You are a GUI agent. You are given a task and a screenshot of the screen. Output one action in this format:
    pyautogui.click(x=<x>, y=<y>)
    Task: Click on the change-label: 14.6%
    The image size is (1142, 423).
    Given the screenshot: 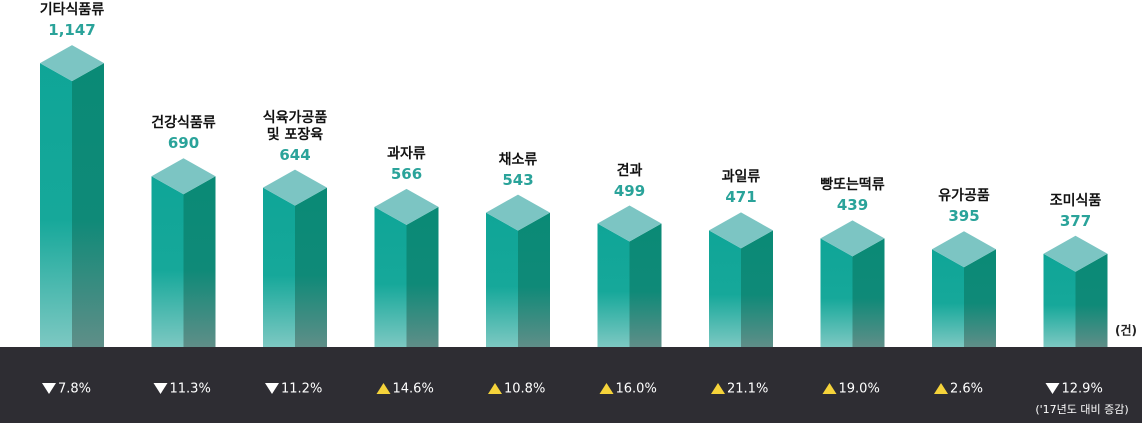 What is the action you would take?
    pyautogui.click(x=413, y=389)
    